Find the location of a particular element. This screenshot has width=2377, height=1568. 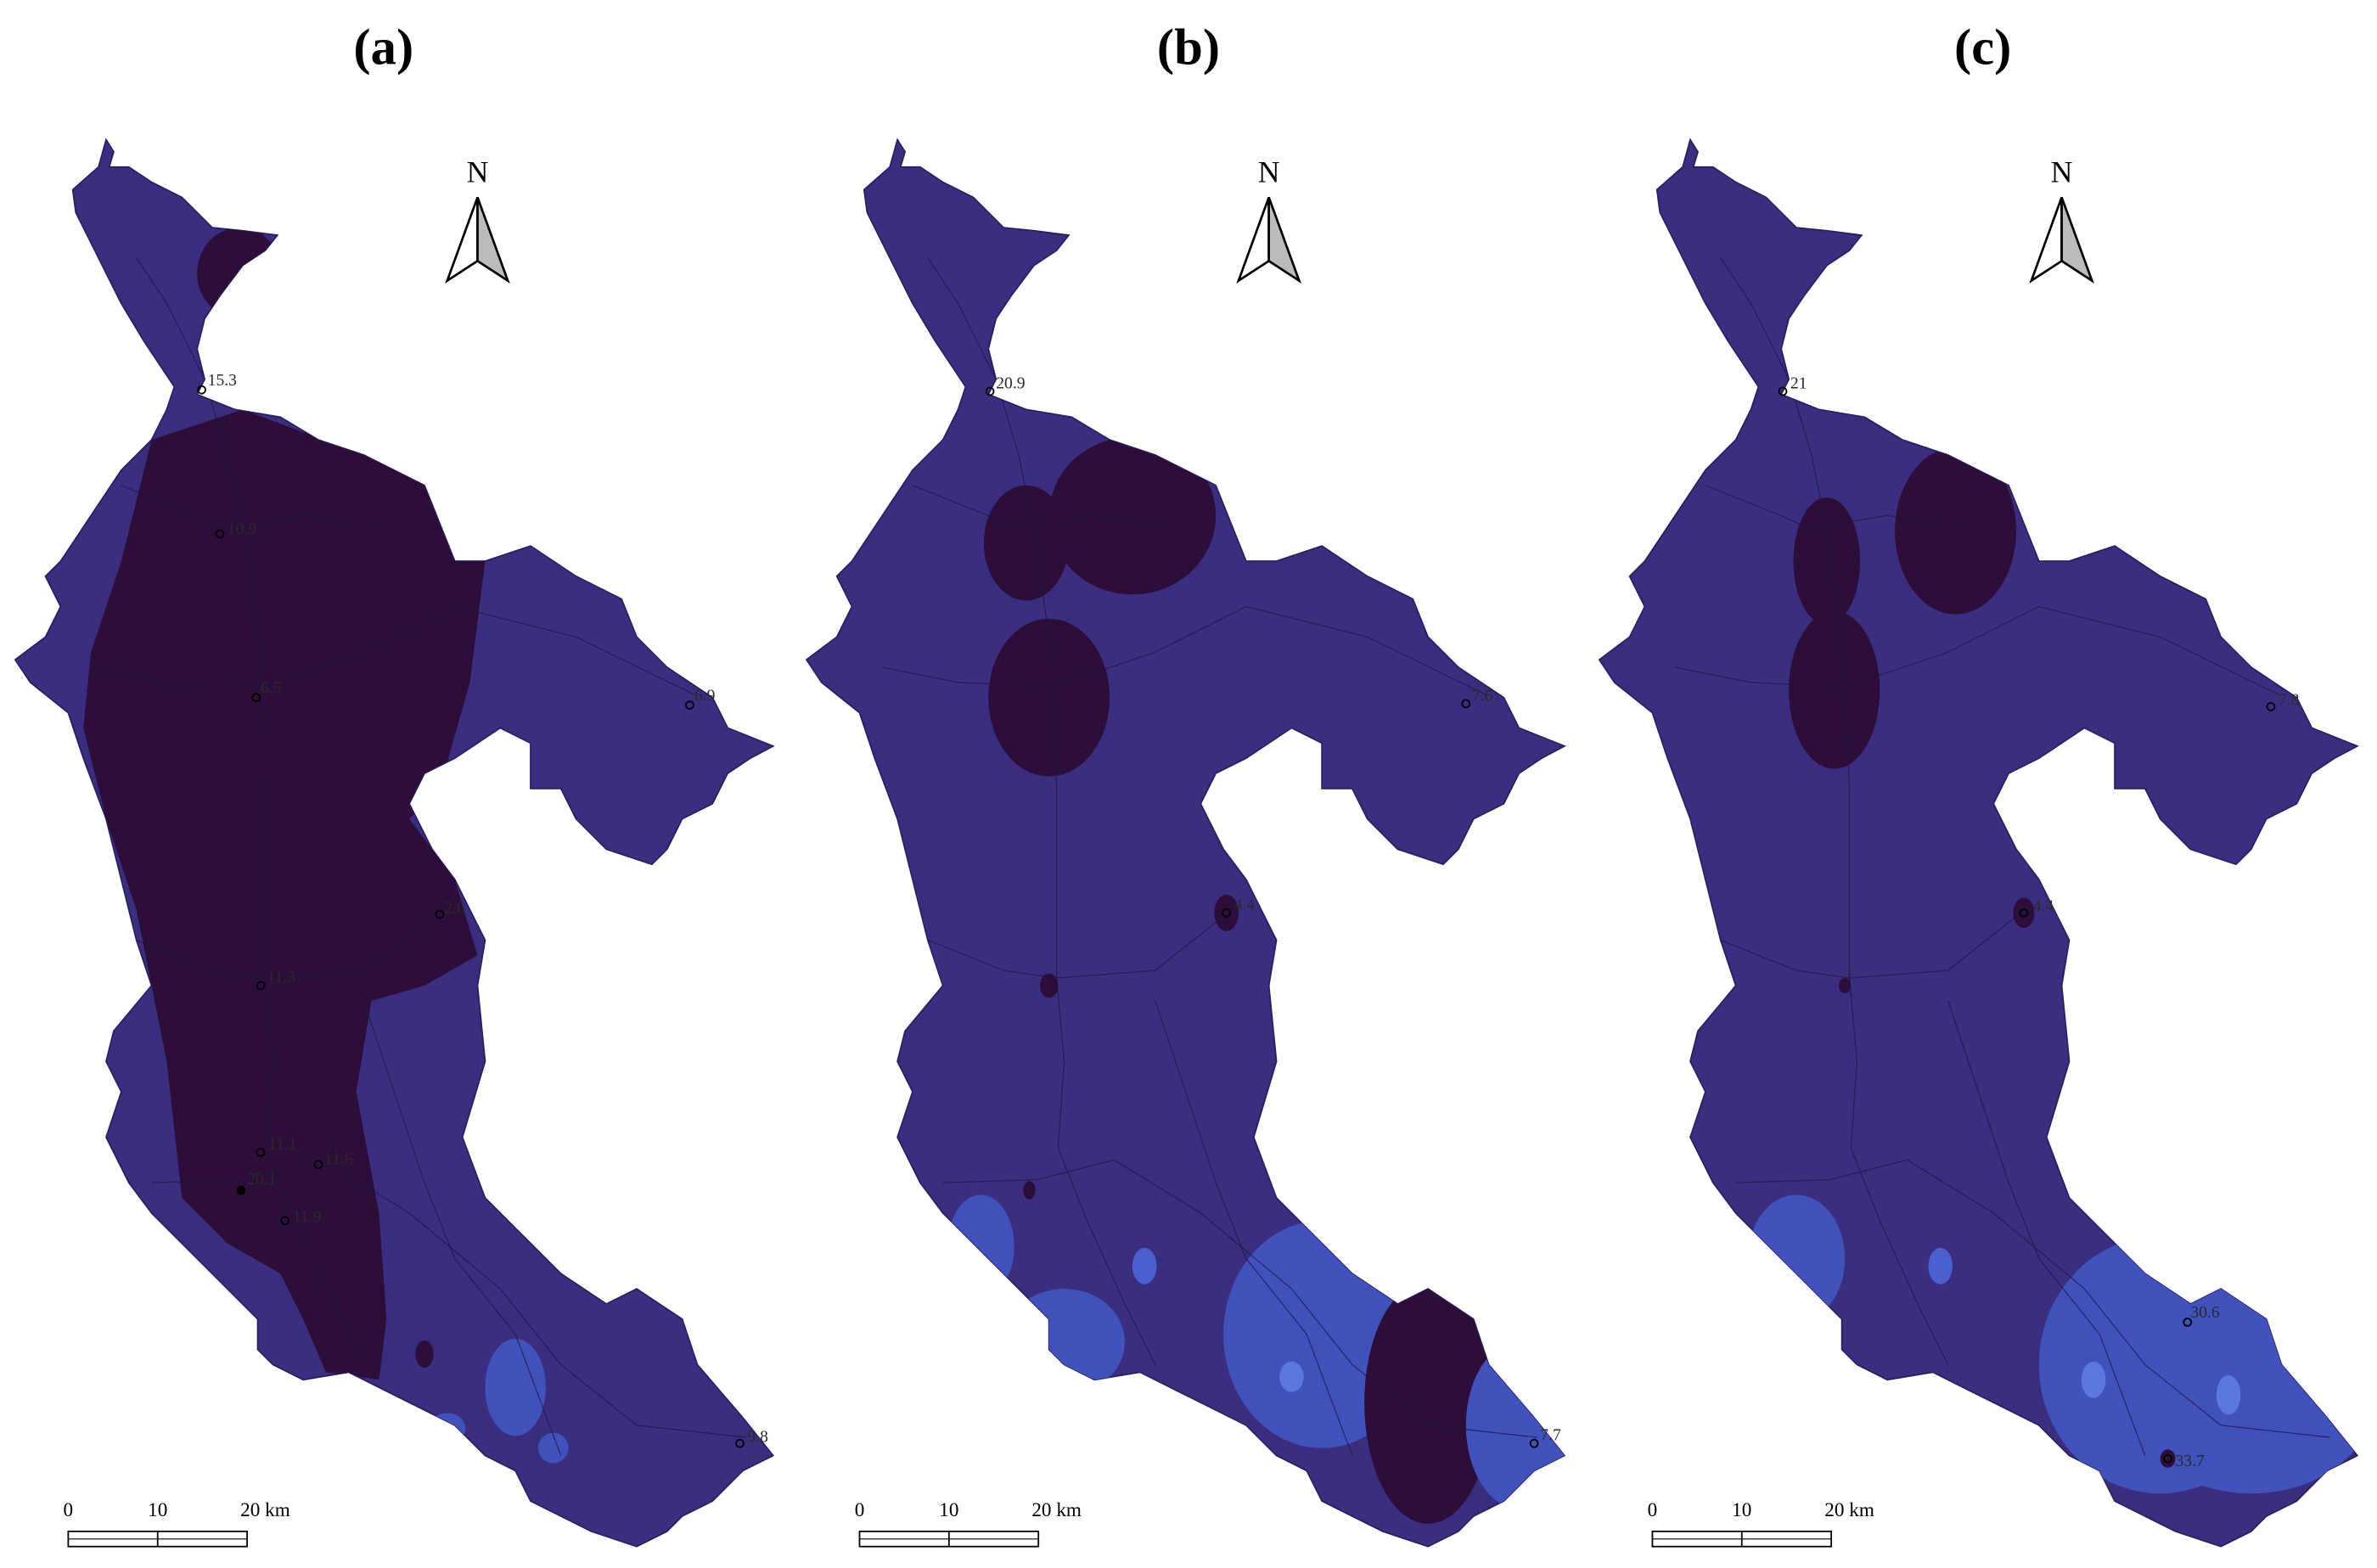

station-label: 7.7 is located at coordinates (1551, 1435).